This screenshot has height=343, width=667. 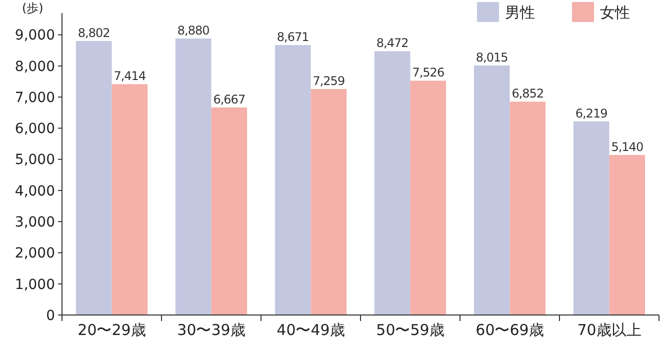 I want to click on x-tick-label: 50〜59歳, so click(x=410, y=330).